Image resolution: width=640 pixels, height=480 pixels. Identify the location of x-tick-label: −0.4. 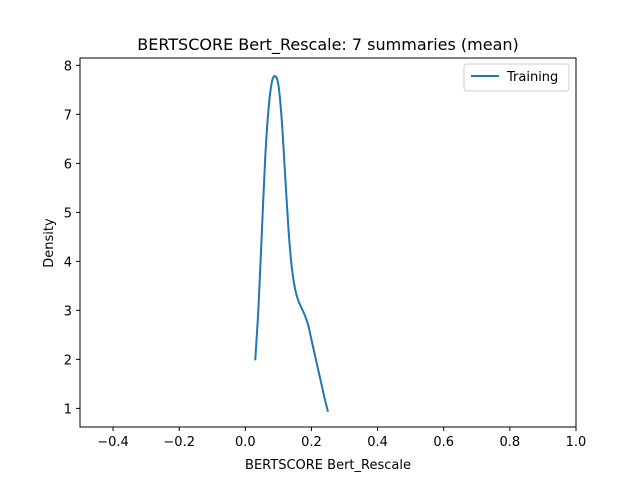
(113, 442).